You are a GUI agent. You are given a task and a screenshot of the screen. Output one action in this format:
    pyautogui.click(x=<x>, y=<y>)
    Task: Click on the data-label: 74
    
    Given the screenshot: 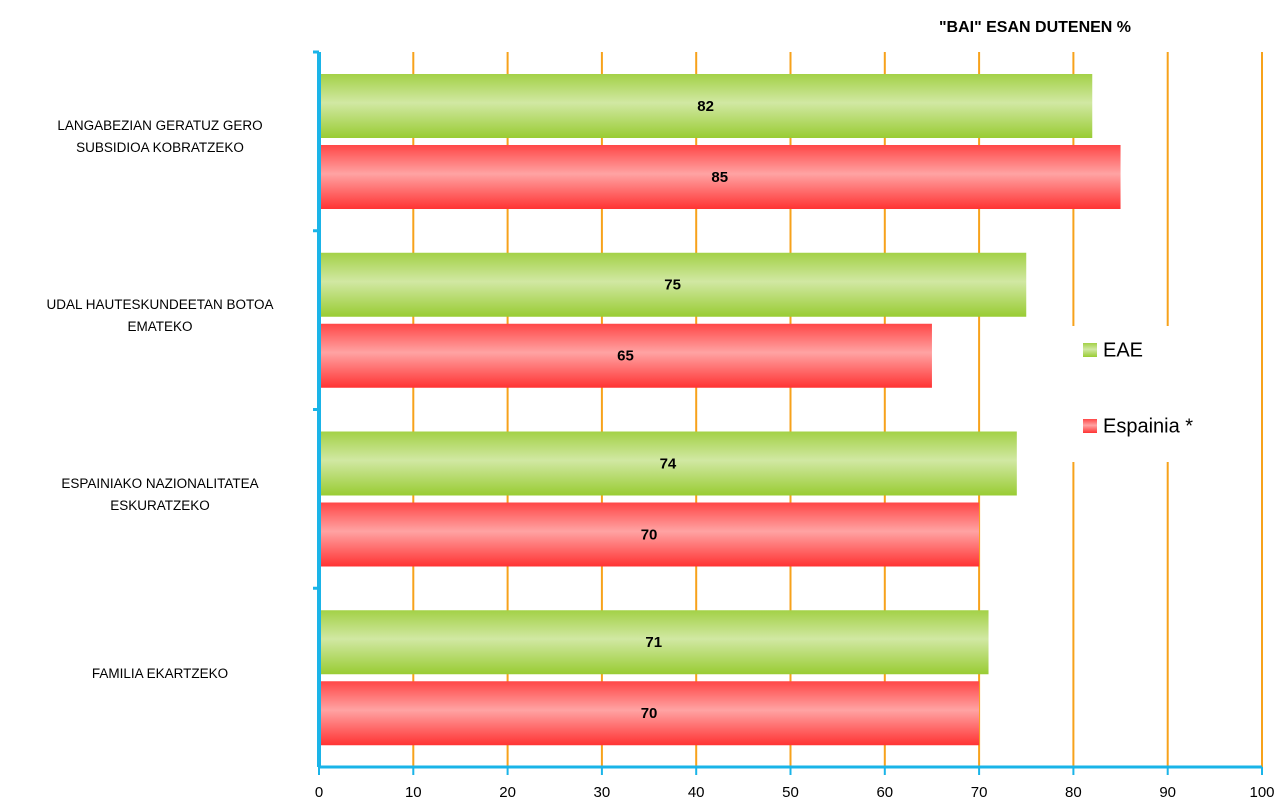 What is the action you would take?
    pyautogui.click(x=668, y=463)
    